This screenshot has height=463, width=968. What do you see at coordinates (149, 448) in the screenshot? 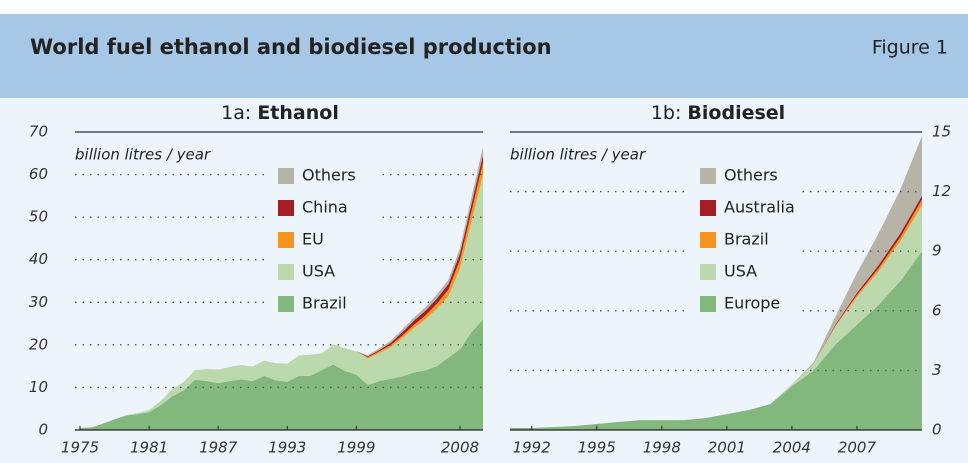
I see `x-tick-label: 1981` at bounding box center [149, 448].